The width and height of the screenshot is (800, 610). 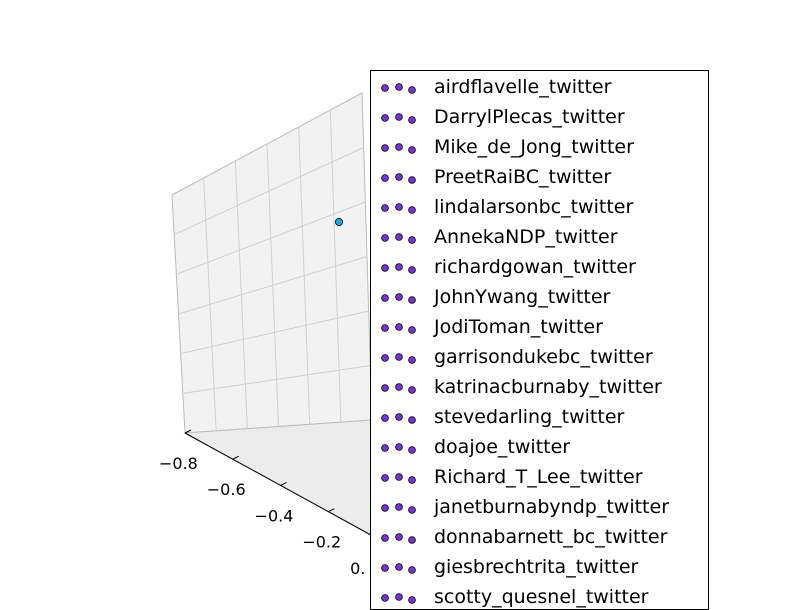 I want to click on legend-entry: donnabarnett_bc_twitter, so click(x=539, y=538).